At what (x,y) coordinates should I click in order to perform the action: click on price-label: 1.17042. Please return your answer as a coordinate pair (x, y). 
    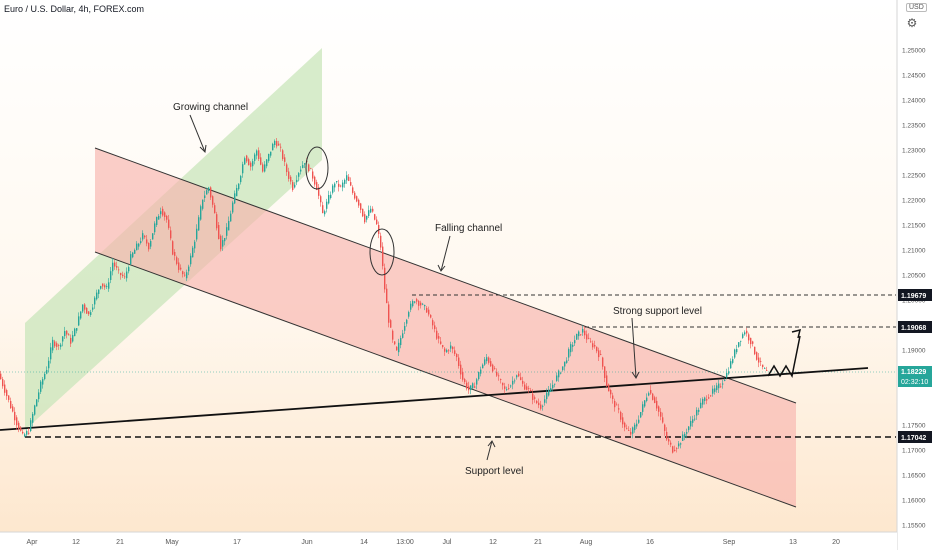
    Looking at the image, I should click on (913, 438).